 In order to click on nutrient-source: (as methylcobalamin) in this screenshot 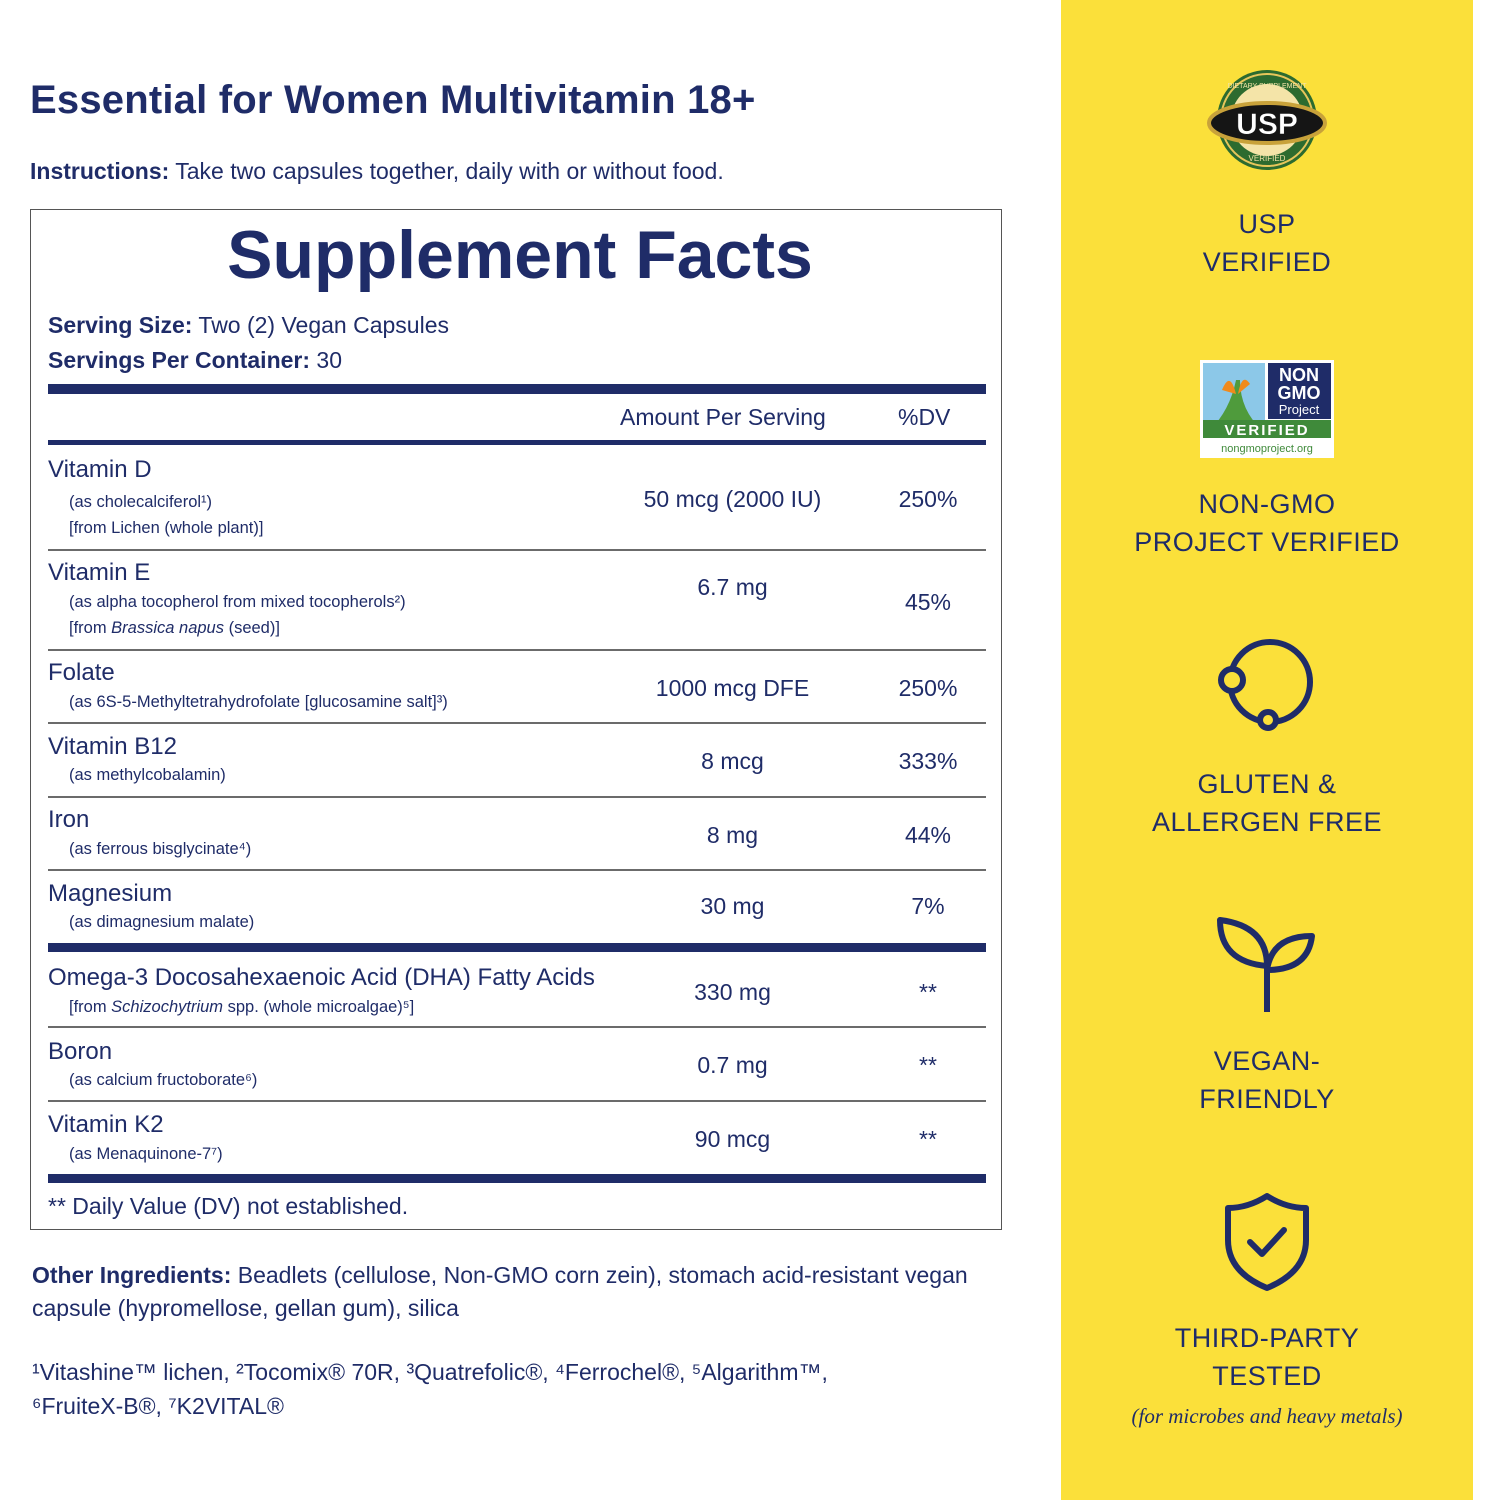, I will do `click(147, 775)`.